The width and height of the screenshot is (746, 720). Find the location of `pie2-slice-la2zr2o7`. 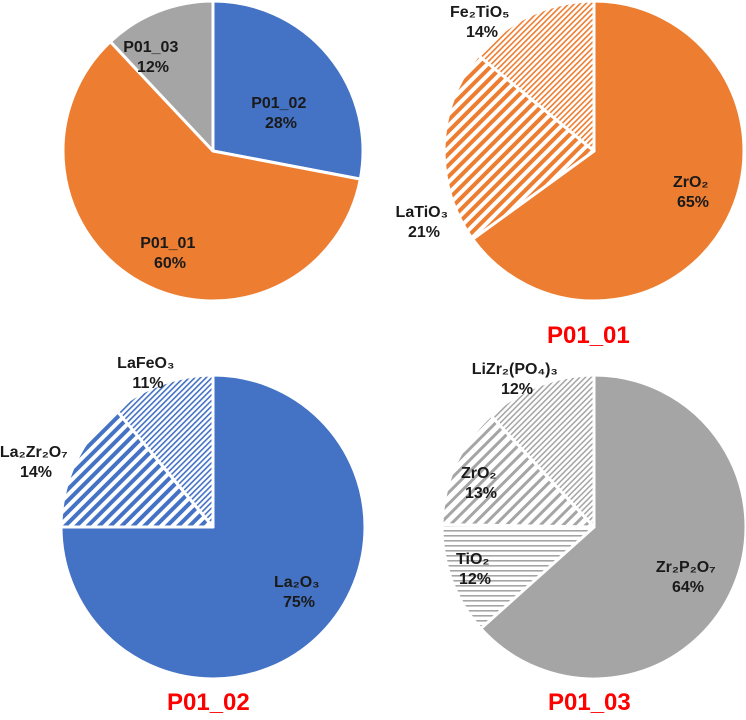

pie2-slice-la2zr2o7 is located at coordinates (137, 468).